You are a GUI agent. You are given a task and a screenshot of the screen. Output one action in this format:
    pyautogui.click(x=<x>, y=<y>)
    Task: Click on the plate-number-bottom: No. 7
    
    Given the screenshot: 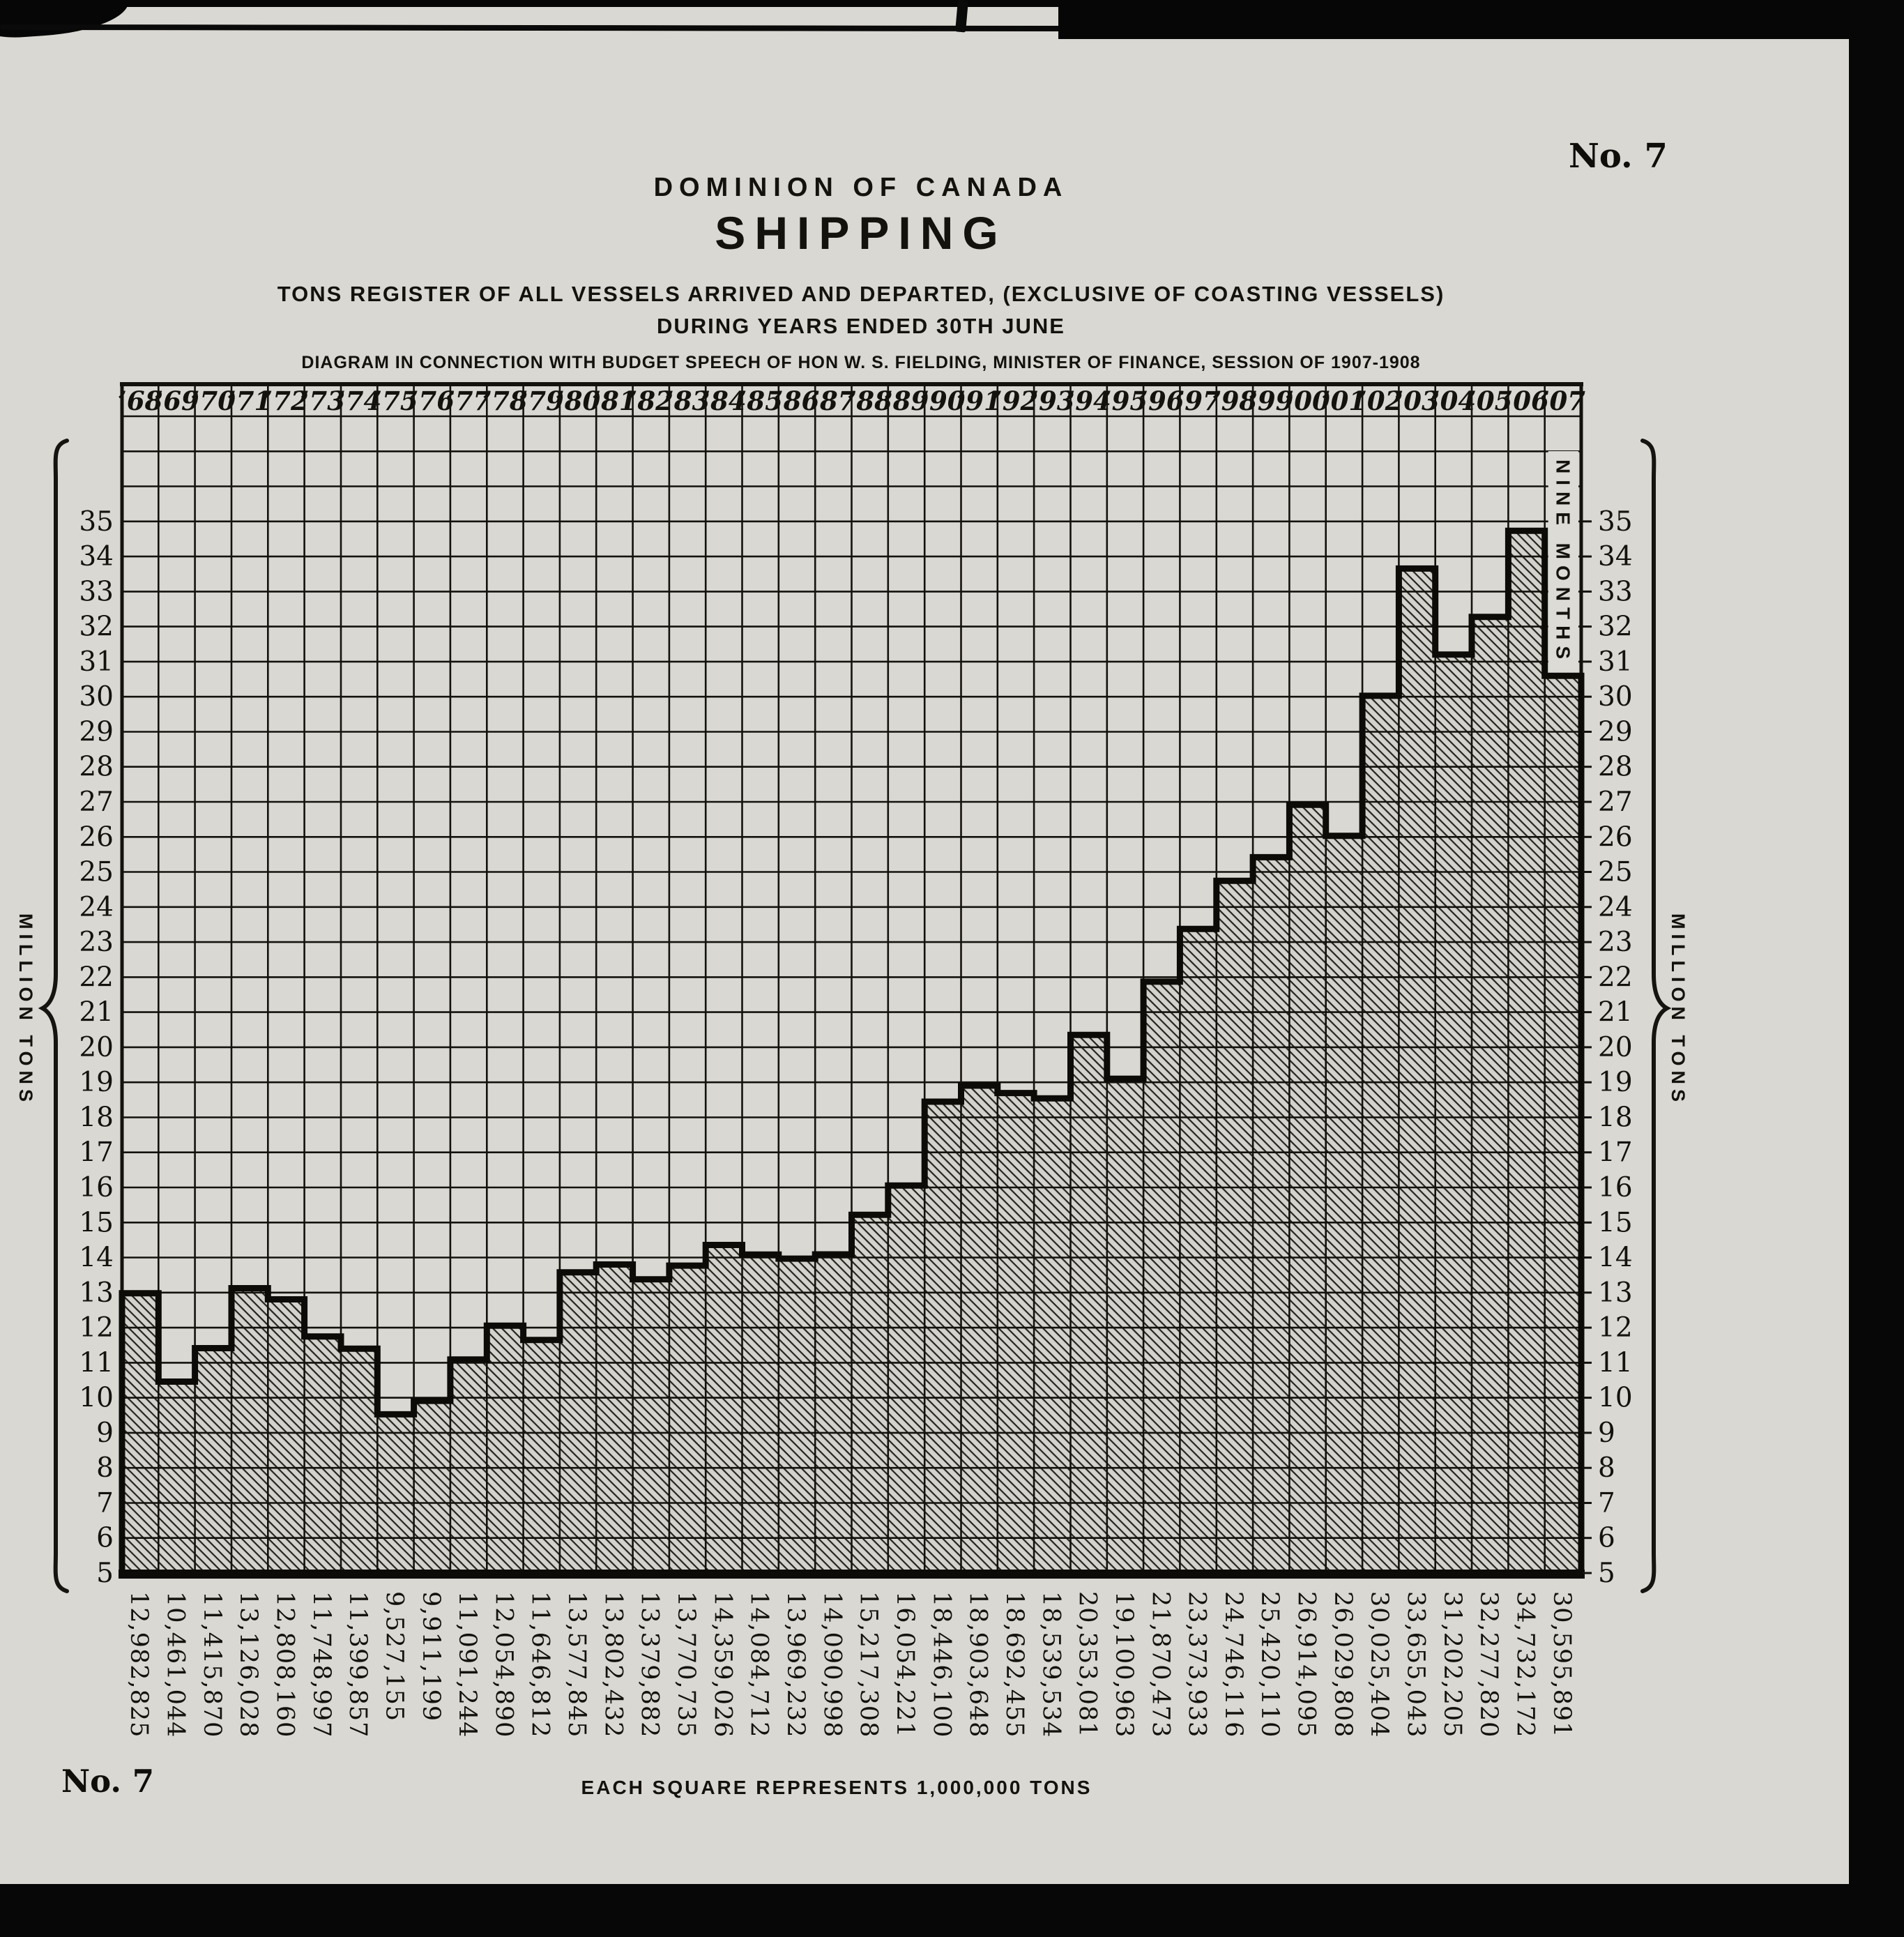 What is the action you would take?
    pyautogui.click(x=108, y=1781)
    